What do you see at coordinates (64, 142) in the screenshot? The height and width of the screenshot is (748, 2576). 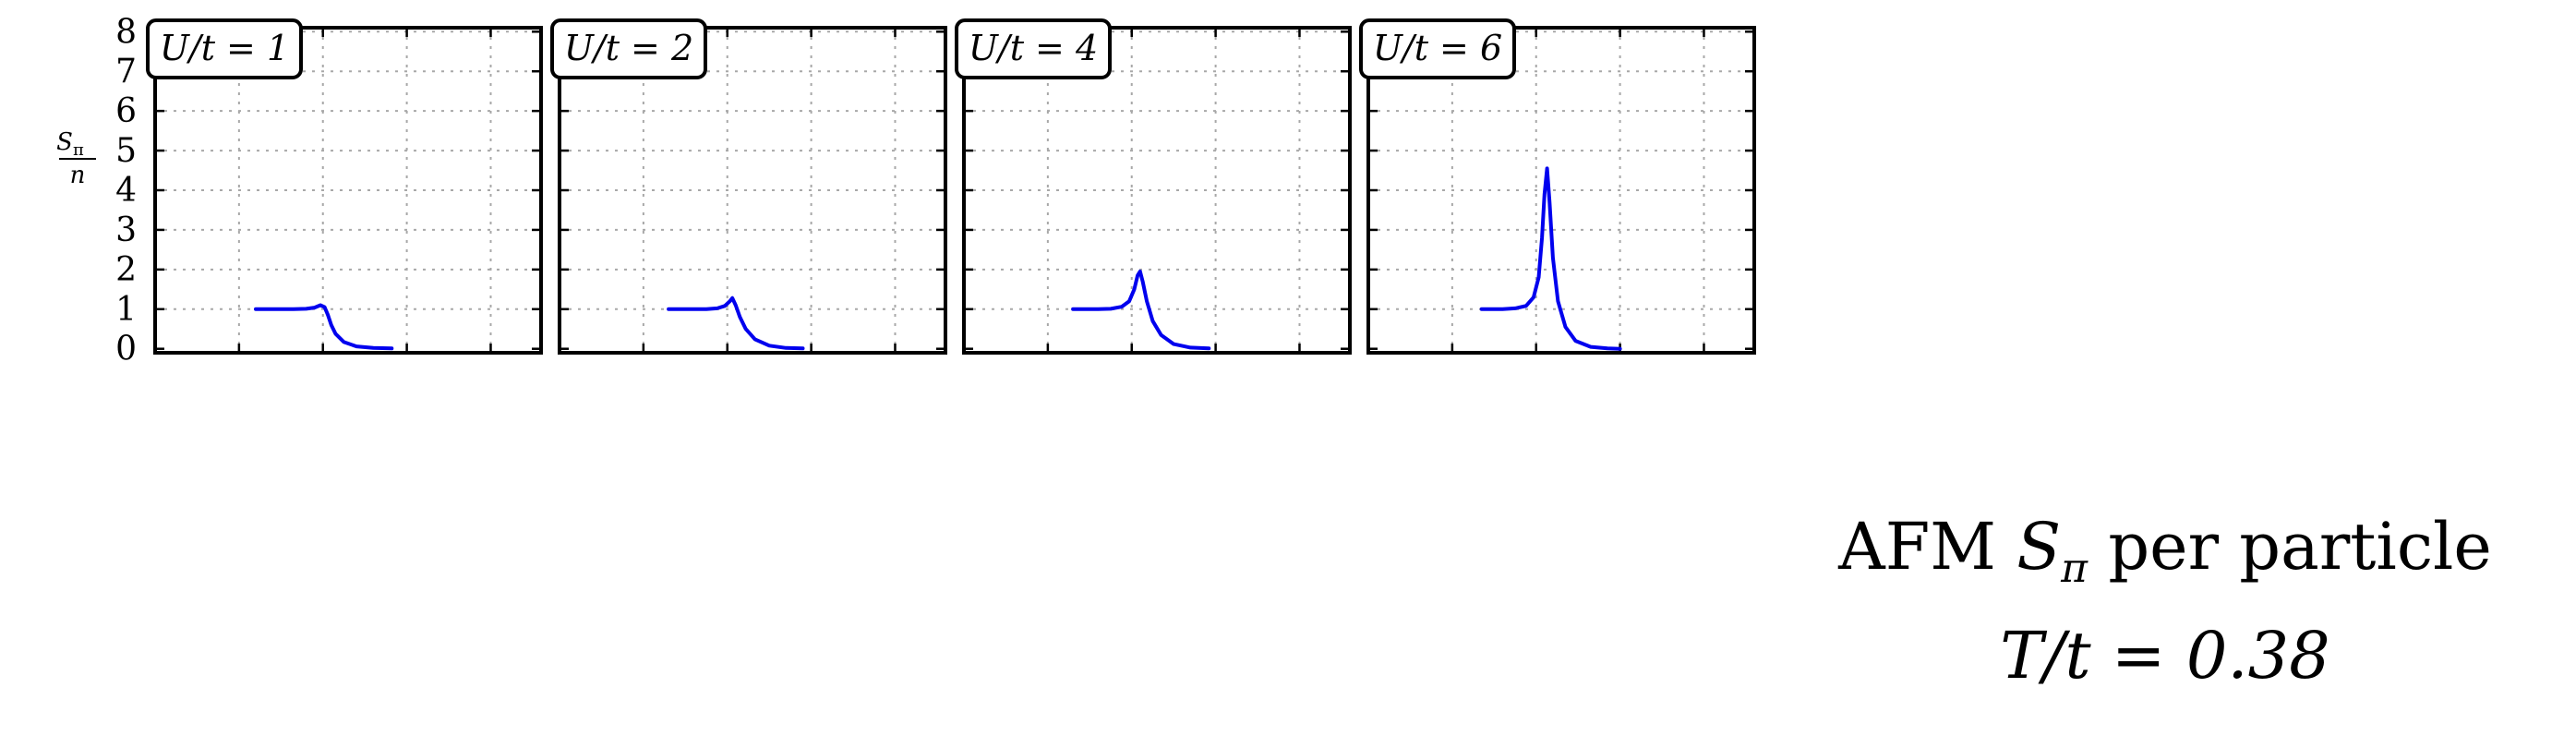 I see `y-axis-label-numerator: S` at bounding box center [64, 142].